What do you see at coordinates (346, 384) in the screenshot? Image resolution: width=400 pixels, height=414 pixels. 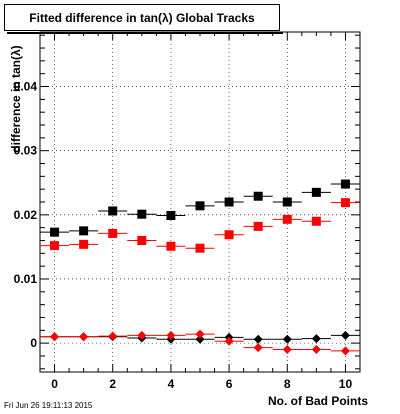 I see `x-tick-label: 10` at bounding box center [346, 384].